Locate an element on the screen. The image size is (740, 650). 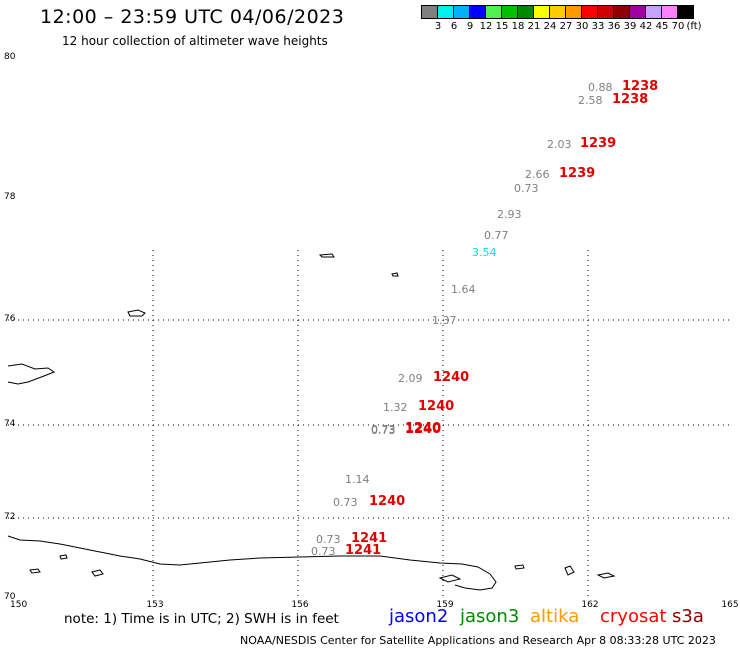
legend-tick: 9 is located at coordinates (470, 26).